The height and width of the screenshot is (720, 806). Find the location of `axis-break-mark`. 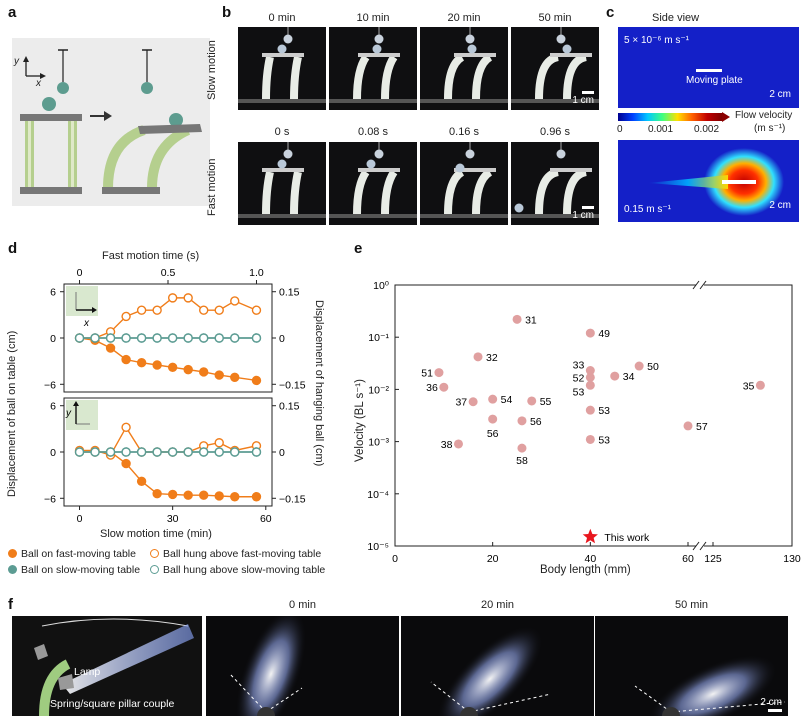

axis-break-mark is located at coordinates (696, 285).